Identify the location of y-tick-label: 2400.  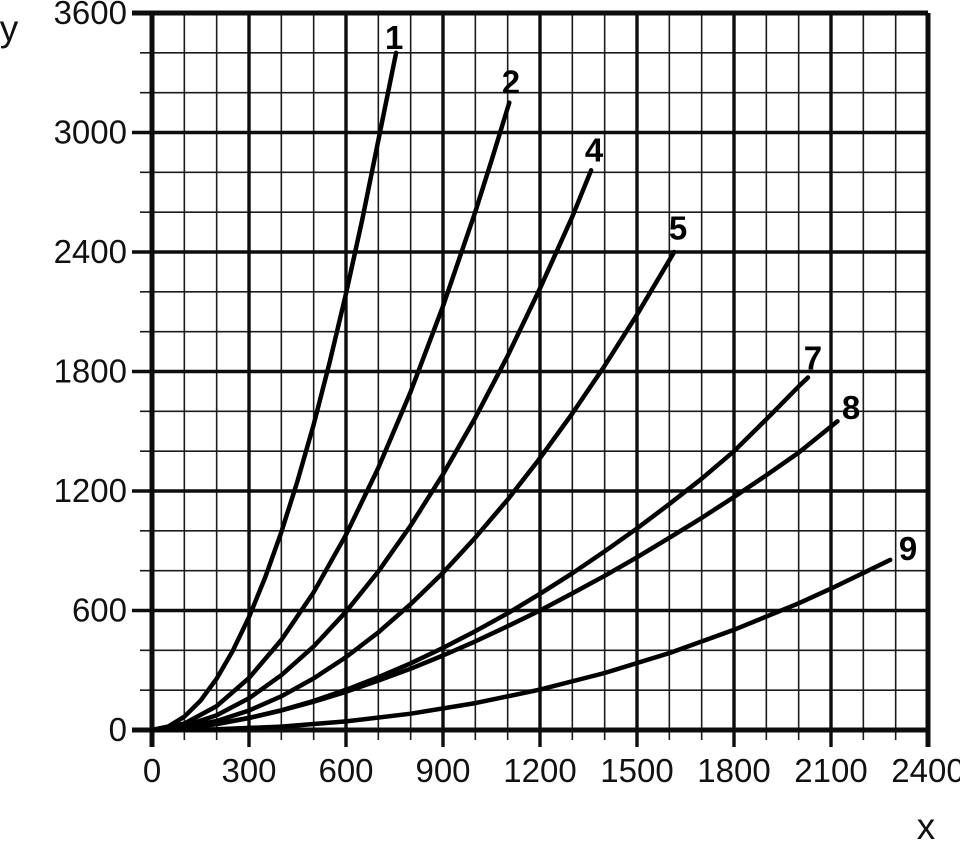
(90, 251).